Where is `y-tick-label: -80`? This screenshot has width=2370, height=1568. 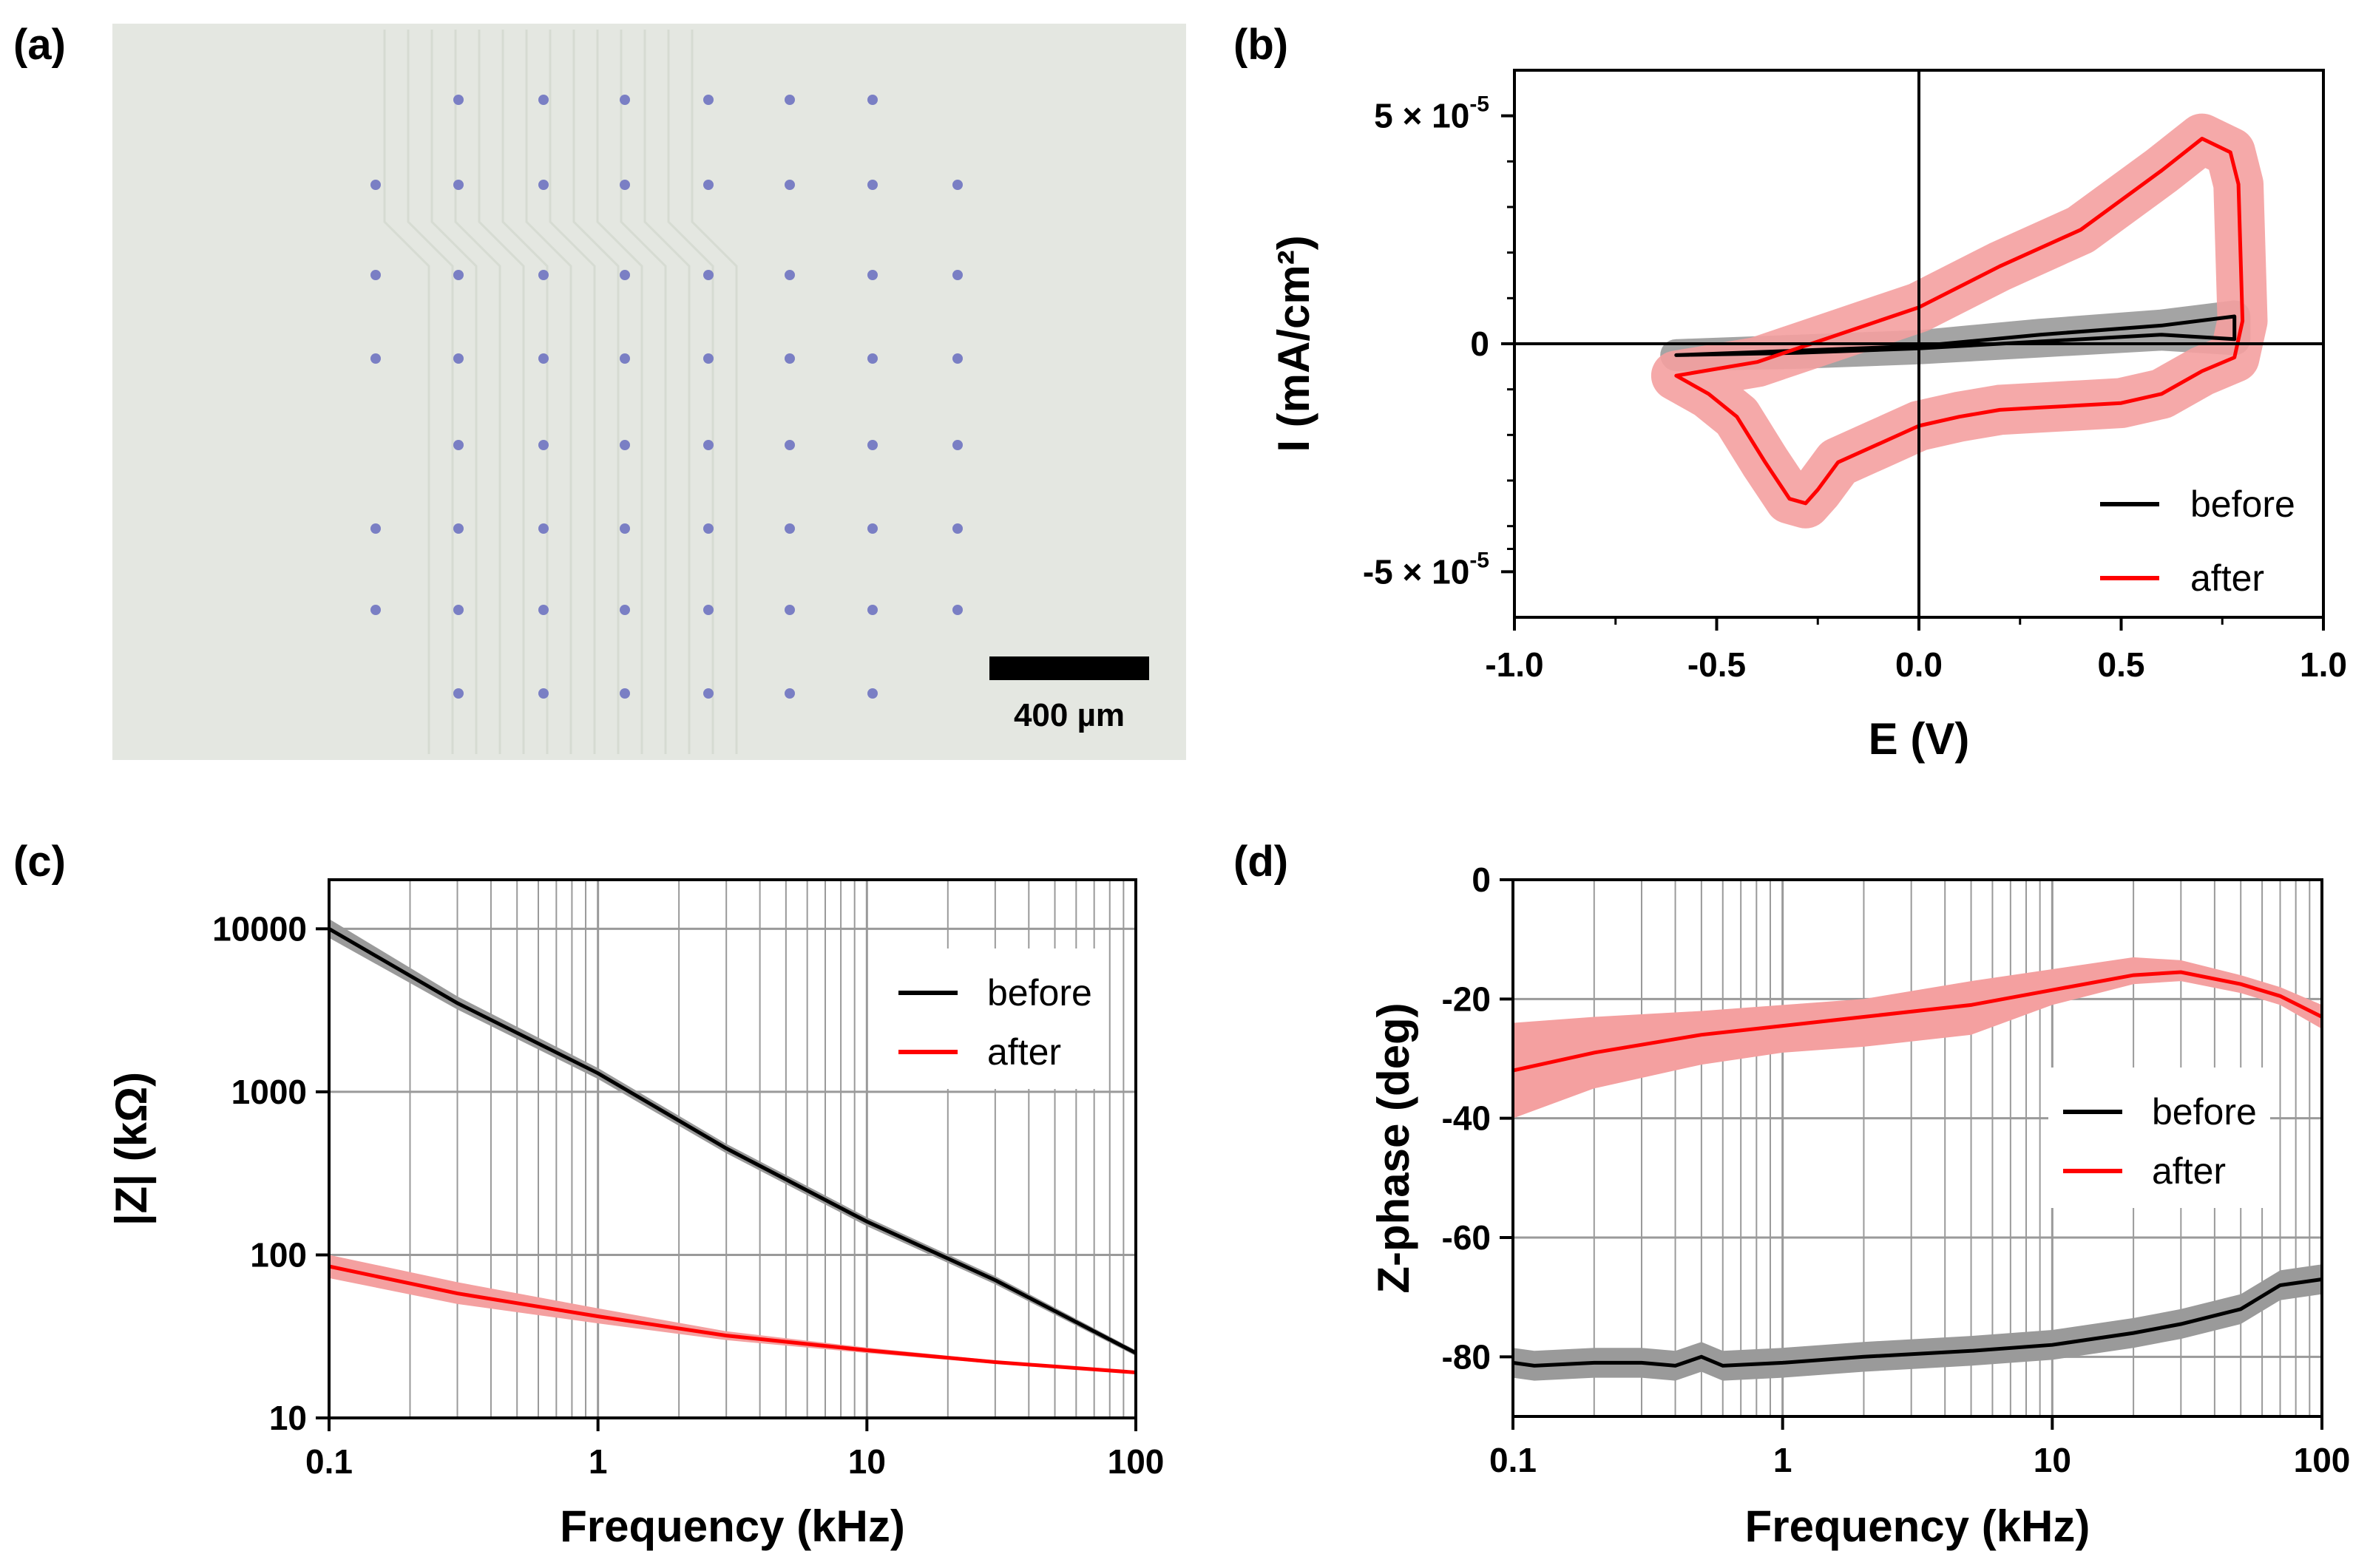 y-tick-label: -80 is located at coordinates (1466, 1356).